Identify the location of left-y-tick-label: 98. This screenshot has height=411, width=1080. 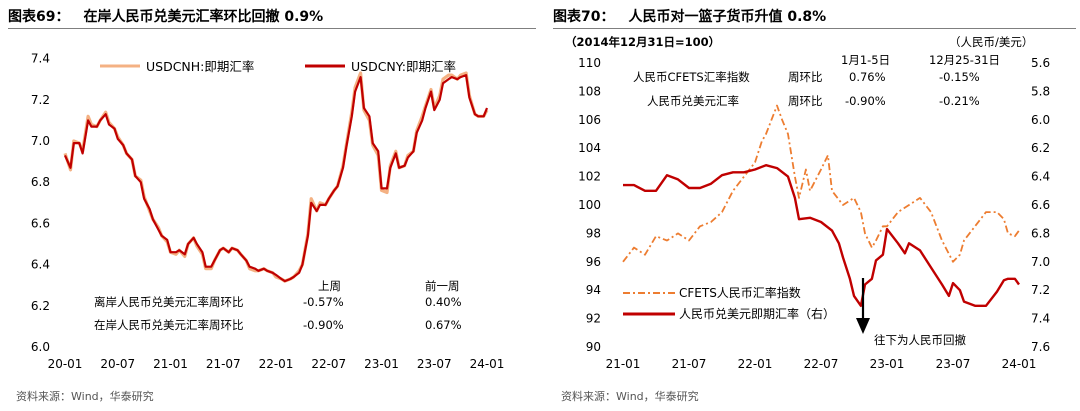
(593, 233).